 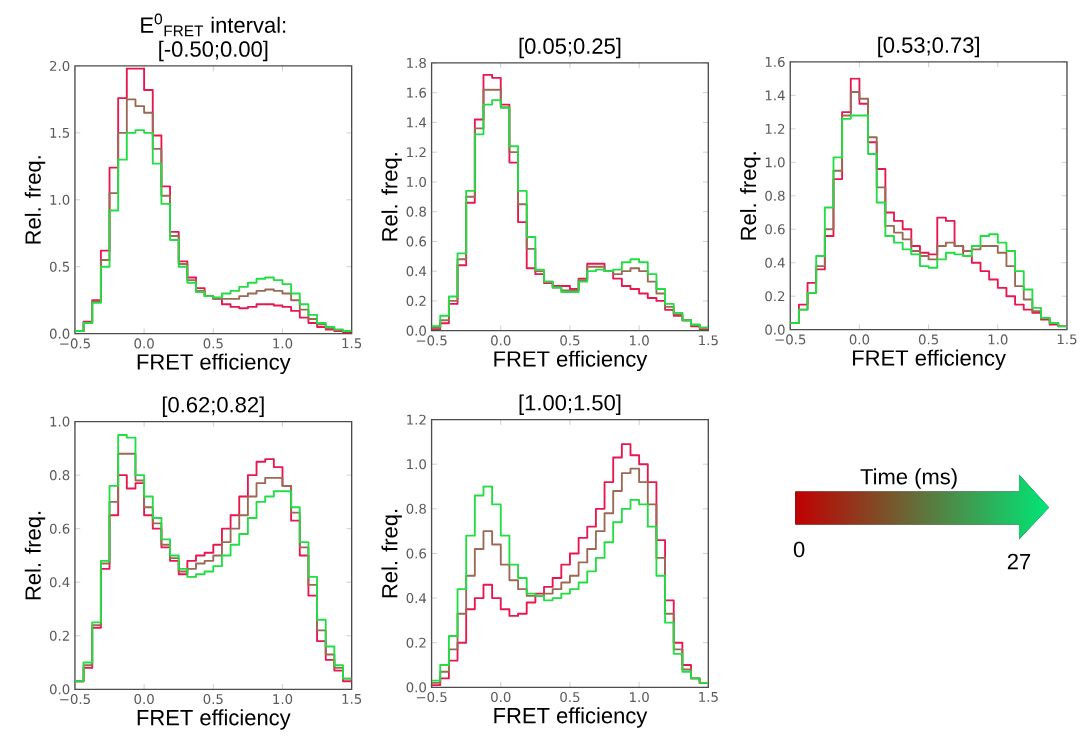 What do you see at coordinates (59, 266) in the screenshot?
I see `y-tick-label: 0.5` at bounding box center [59, 266].